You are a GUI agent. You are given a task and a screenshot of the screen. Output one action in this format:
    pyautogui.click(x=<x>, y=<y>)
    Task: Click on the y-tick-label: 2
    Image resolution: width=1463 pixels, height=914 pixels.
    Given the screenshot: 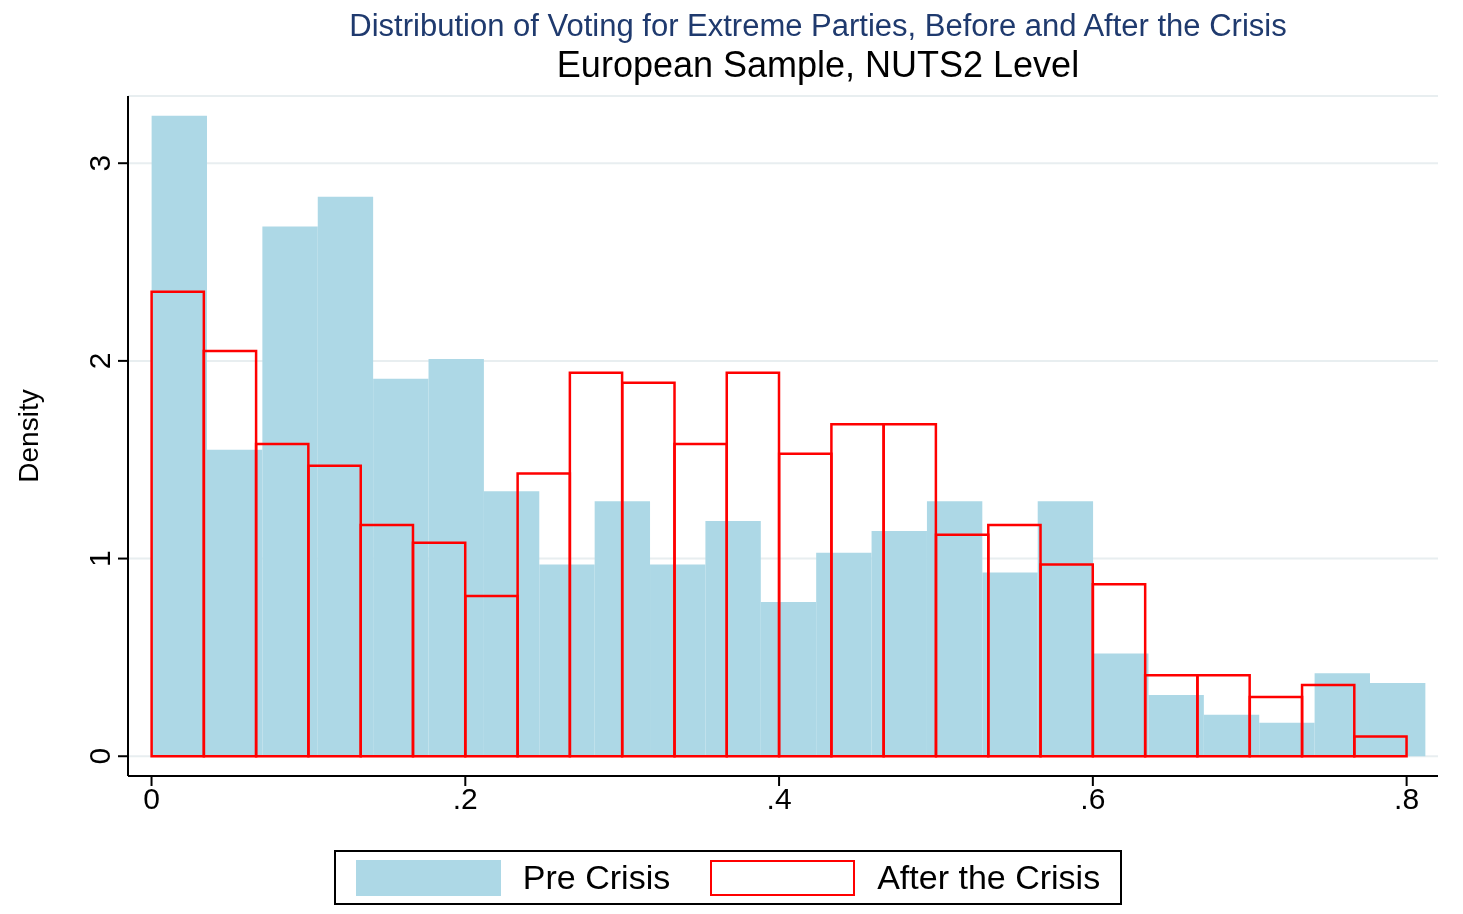 What is the action you would take?
    pyautogui.click(x=99, y=361)
    